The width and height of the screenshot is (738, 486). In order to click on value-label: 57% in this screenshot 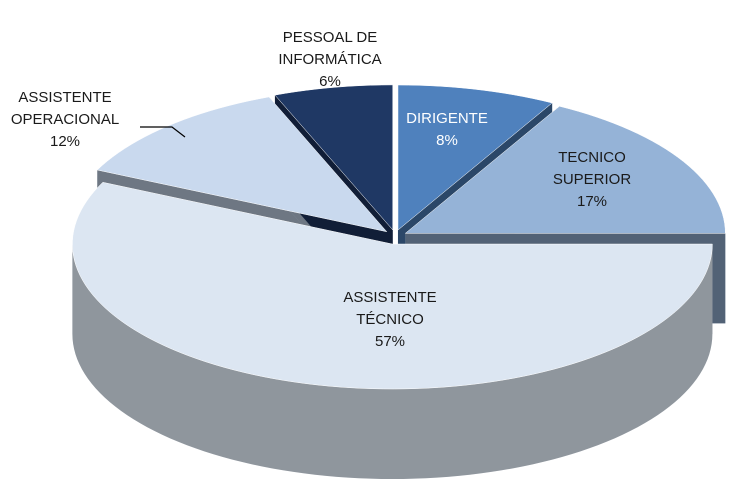, I will do `click(390, 341)`.